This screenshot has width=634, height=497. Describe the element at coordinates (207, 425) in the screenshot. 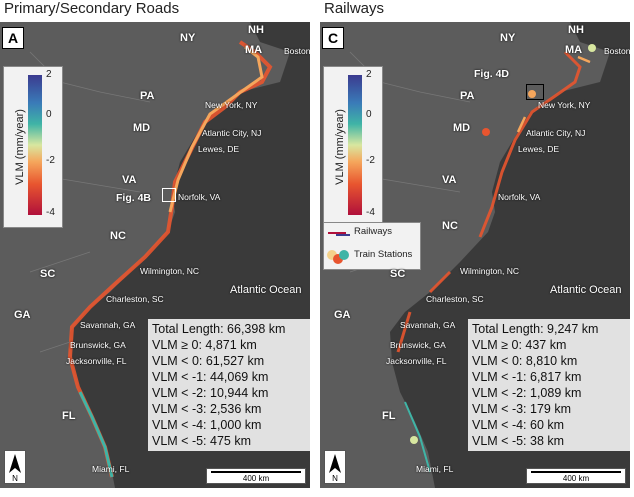

I see `stat-line: VLM < -4: 1,000 km` at that location.